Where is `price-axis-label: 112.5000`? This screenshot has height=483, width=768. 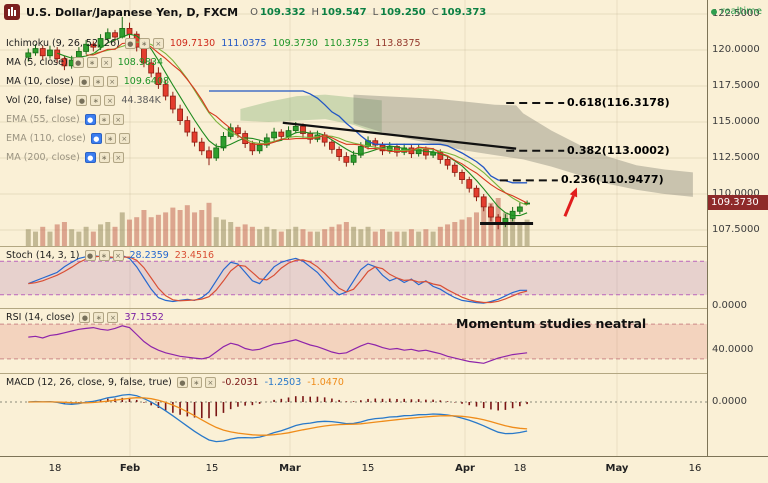
price-axis-label: 112.5000 is located at coordinates (736, 157).